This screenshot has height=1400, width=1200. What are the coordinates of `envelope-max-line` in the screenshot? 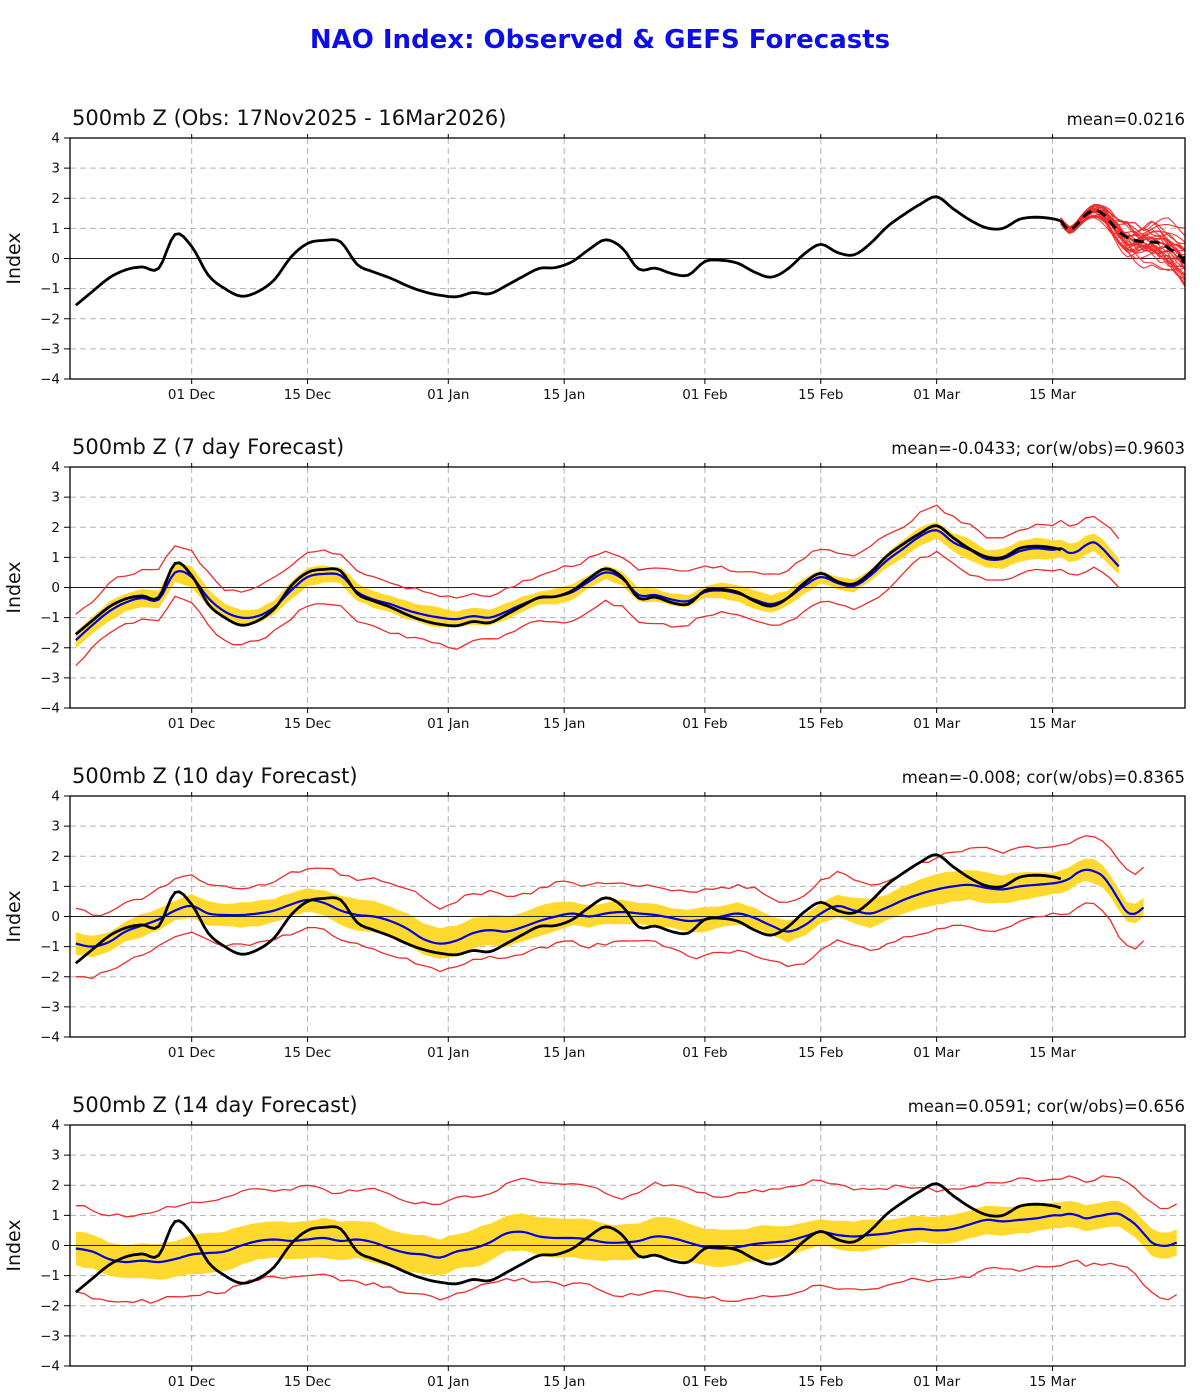 It's located at (610, 876).